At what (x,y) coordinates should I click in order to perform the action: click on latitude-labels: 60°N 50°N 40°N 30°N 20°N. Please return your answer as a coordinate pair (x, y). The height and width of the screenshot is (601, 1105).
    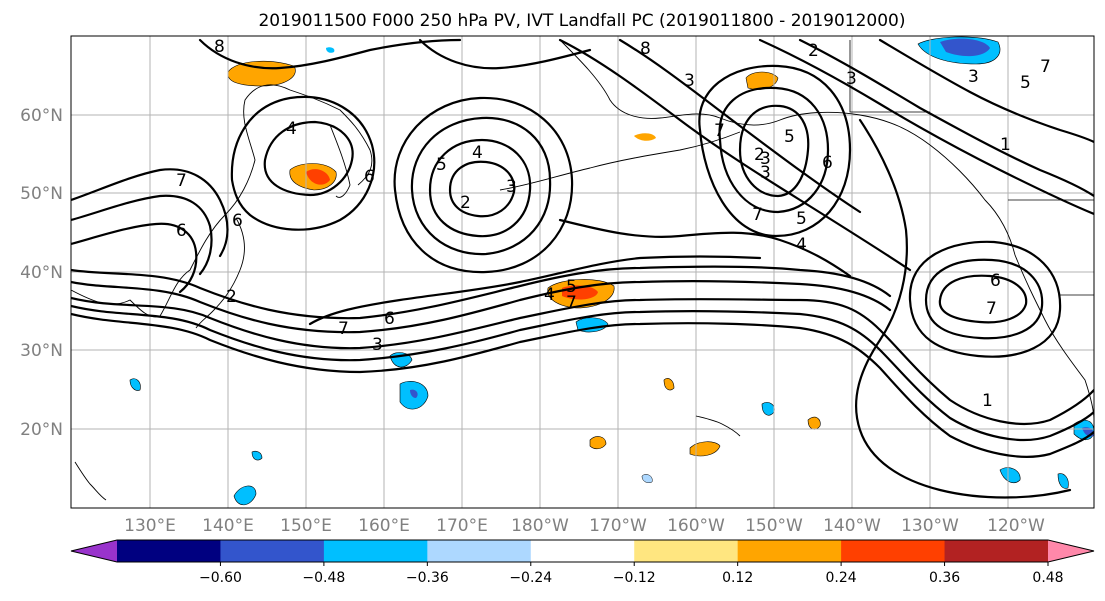
    Looking at the image, I should click on (41, 273).